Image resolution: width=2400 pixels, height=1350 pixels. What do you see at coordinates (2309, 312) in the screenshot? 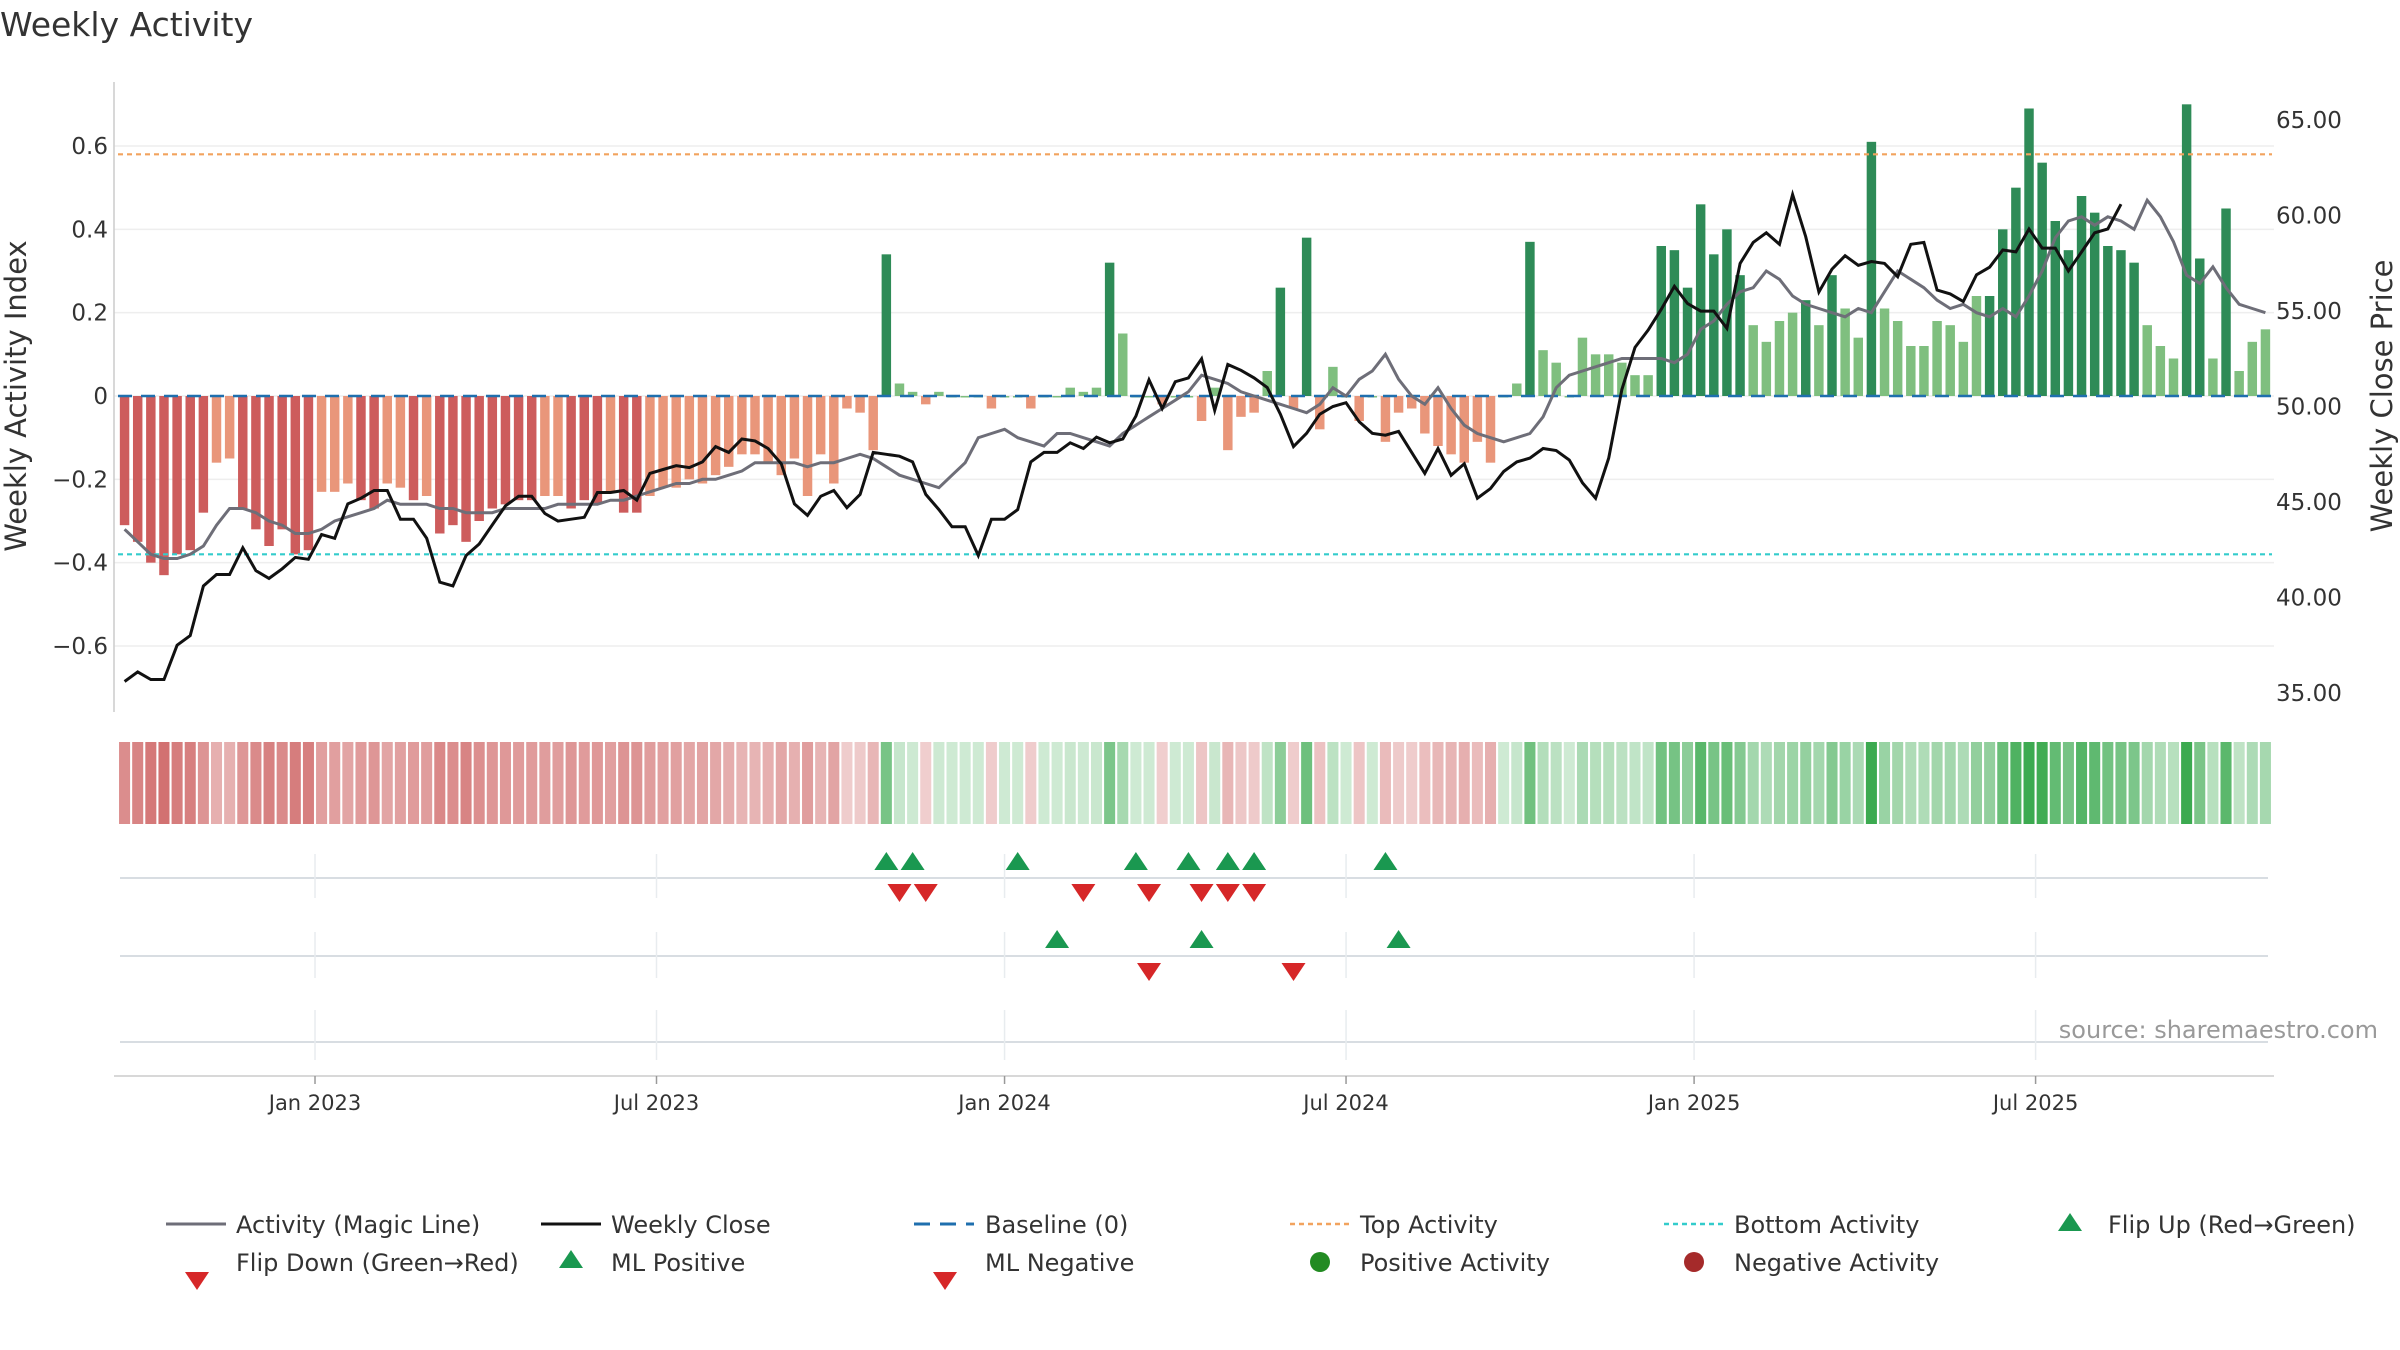
I see `right-tick-label: 55.00` at bounding box center [2309, 312].